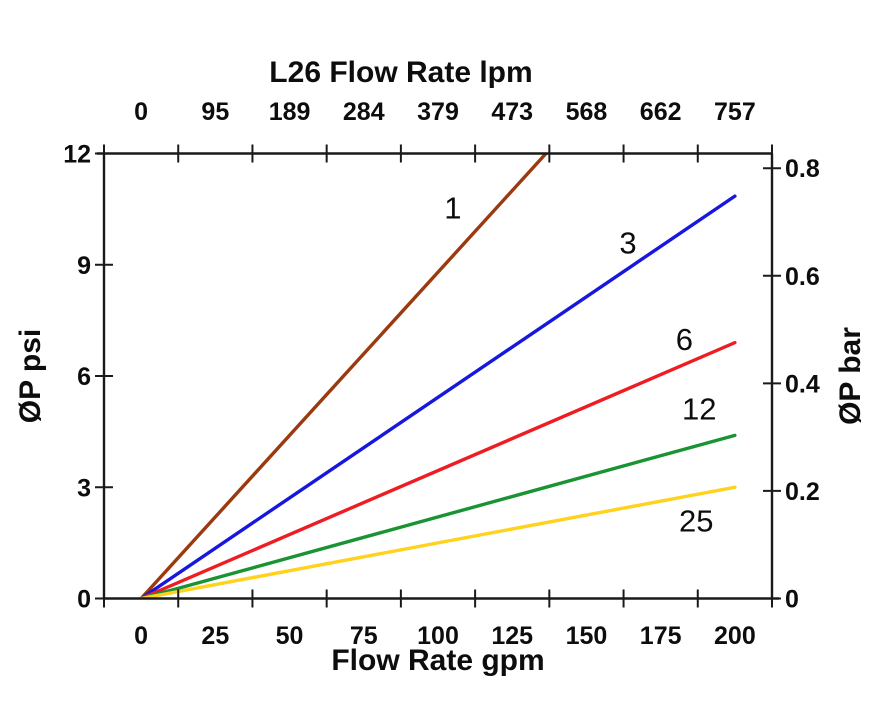 The image size is (890, 726). Describe the element at coordinates (401, 72) in the screenshot. I see `top-axis-title: L26 Flow Rate lpm` at that location.